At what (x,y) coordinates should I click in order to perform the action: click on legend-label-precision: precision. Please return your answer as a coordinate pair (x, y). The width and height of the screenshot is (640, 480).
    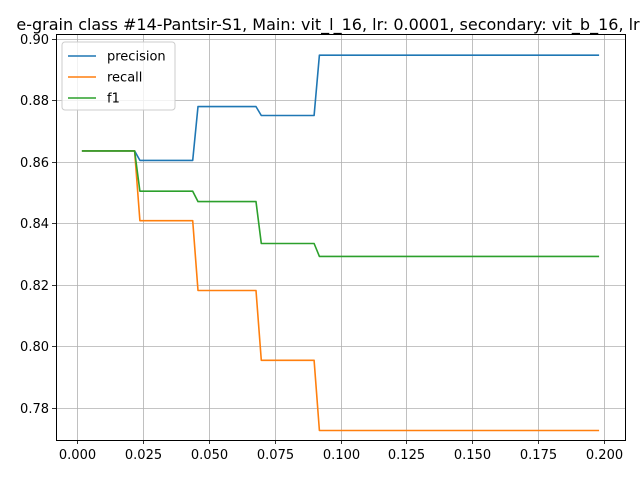
    Looking at the image, I should click on (136, 57).